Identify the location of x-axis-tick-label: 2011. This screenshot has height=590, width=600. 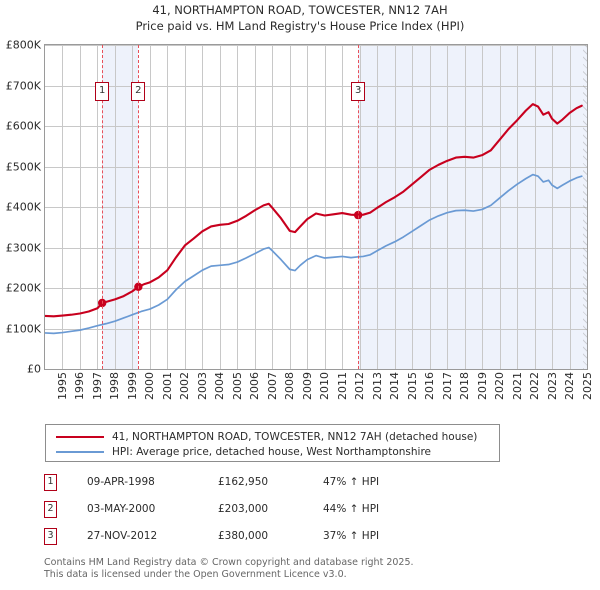
(342, 386).